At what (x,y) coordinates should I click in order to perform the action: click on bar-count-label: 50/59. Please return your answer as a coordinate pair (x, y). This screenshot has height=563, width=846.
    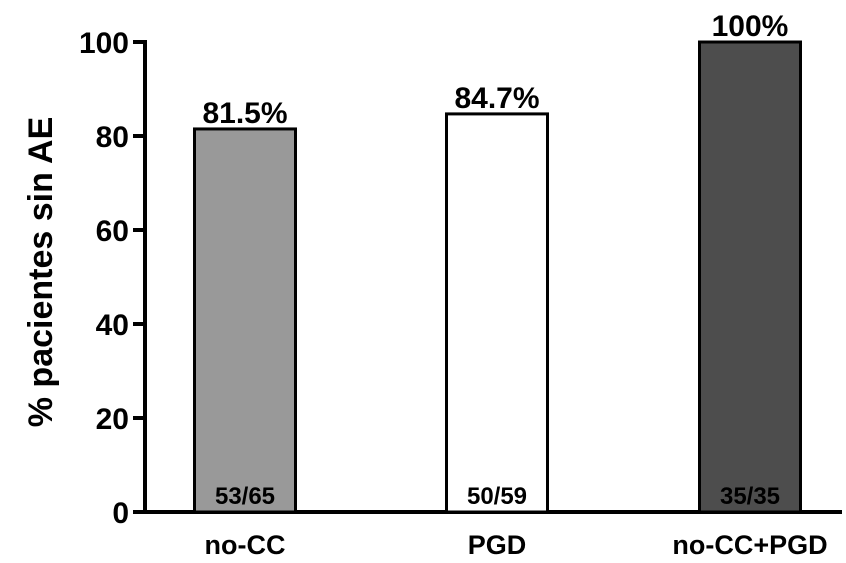
    Looking at the image, I should click on (497, 496).